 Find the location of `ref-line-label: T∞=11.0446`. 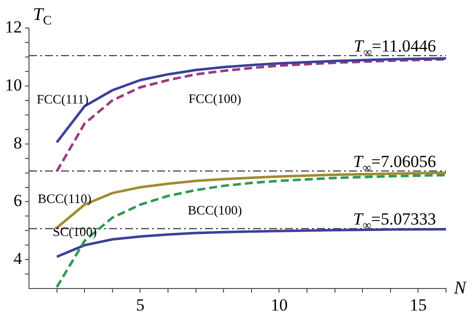

ref-line-label: T∞=11.0446 is located at coordinates (395, 47).